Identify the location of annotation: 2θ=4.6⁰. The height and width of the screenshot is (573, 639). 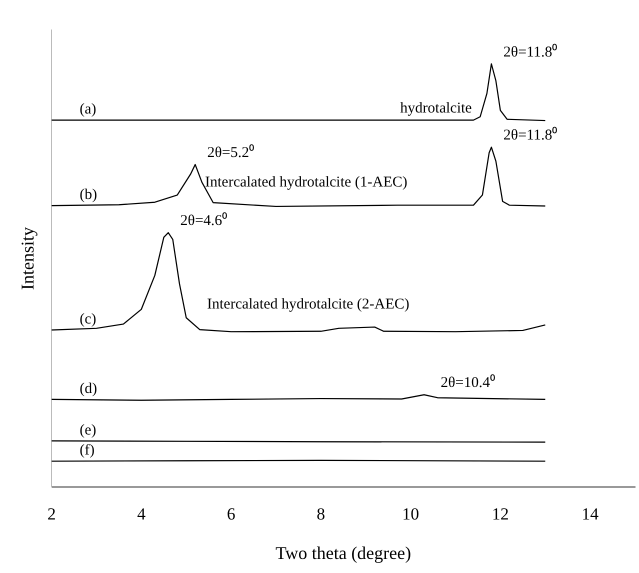
(204, 221).